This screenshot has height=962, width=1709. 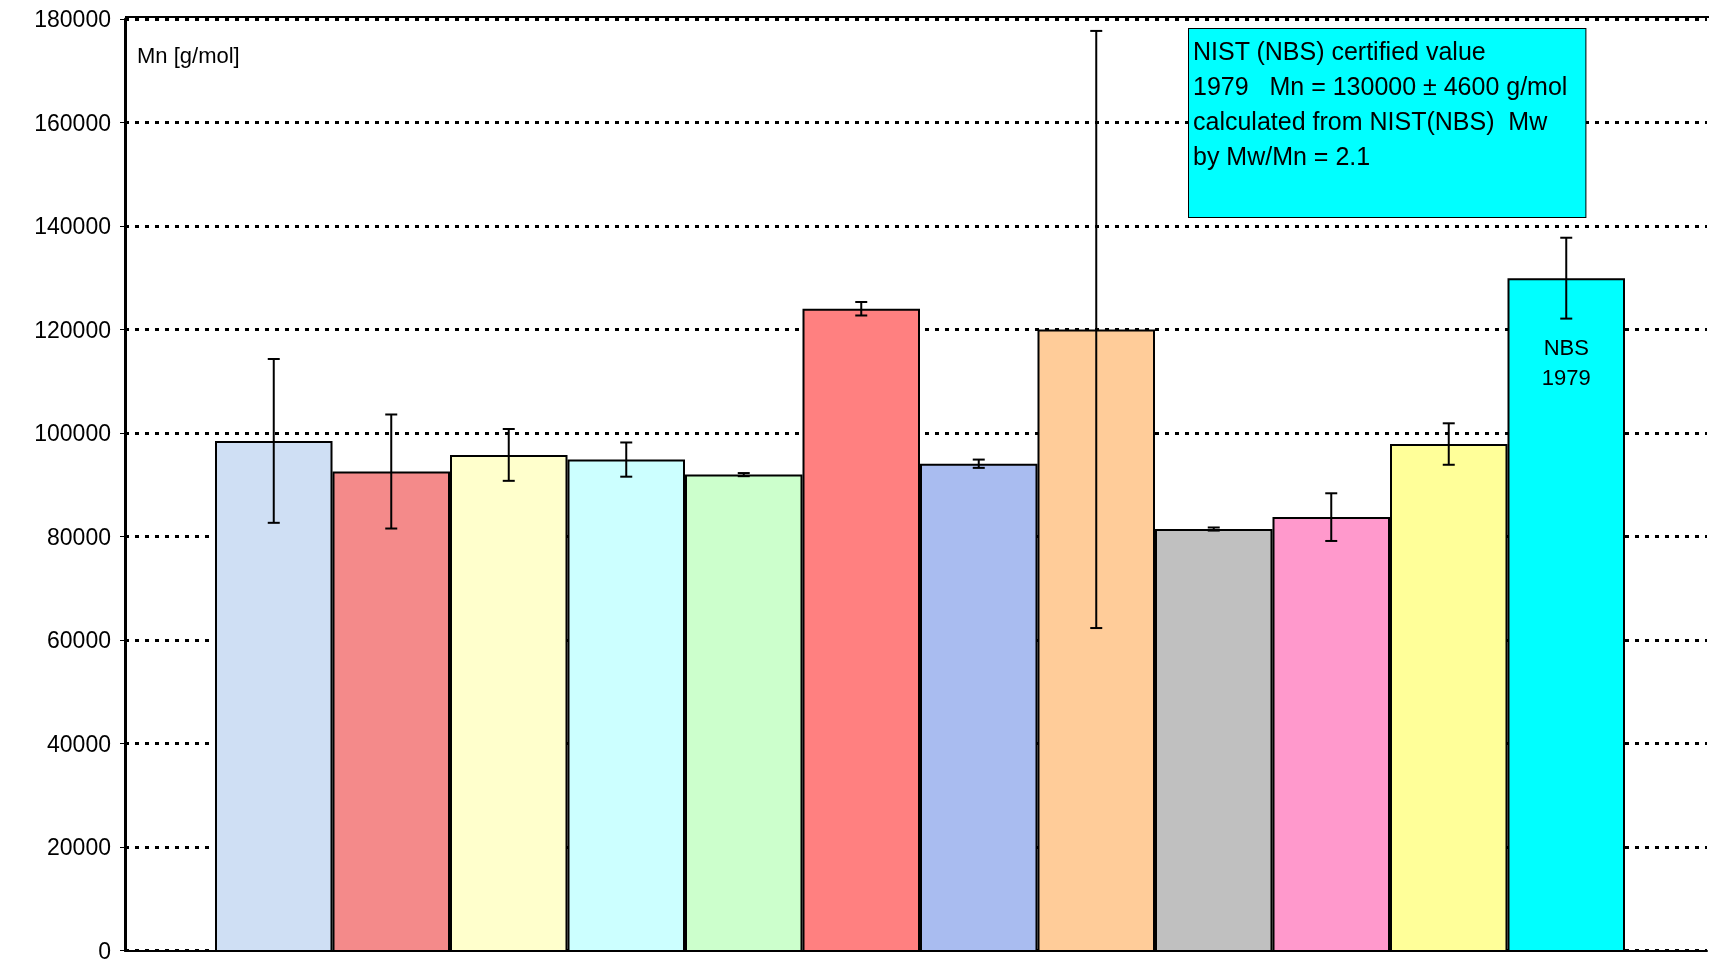 What do you see at coordinates (79, 536) in the screenshot?
I see `y-tick-label: 80000` at bounding box center [79, 536].